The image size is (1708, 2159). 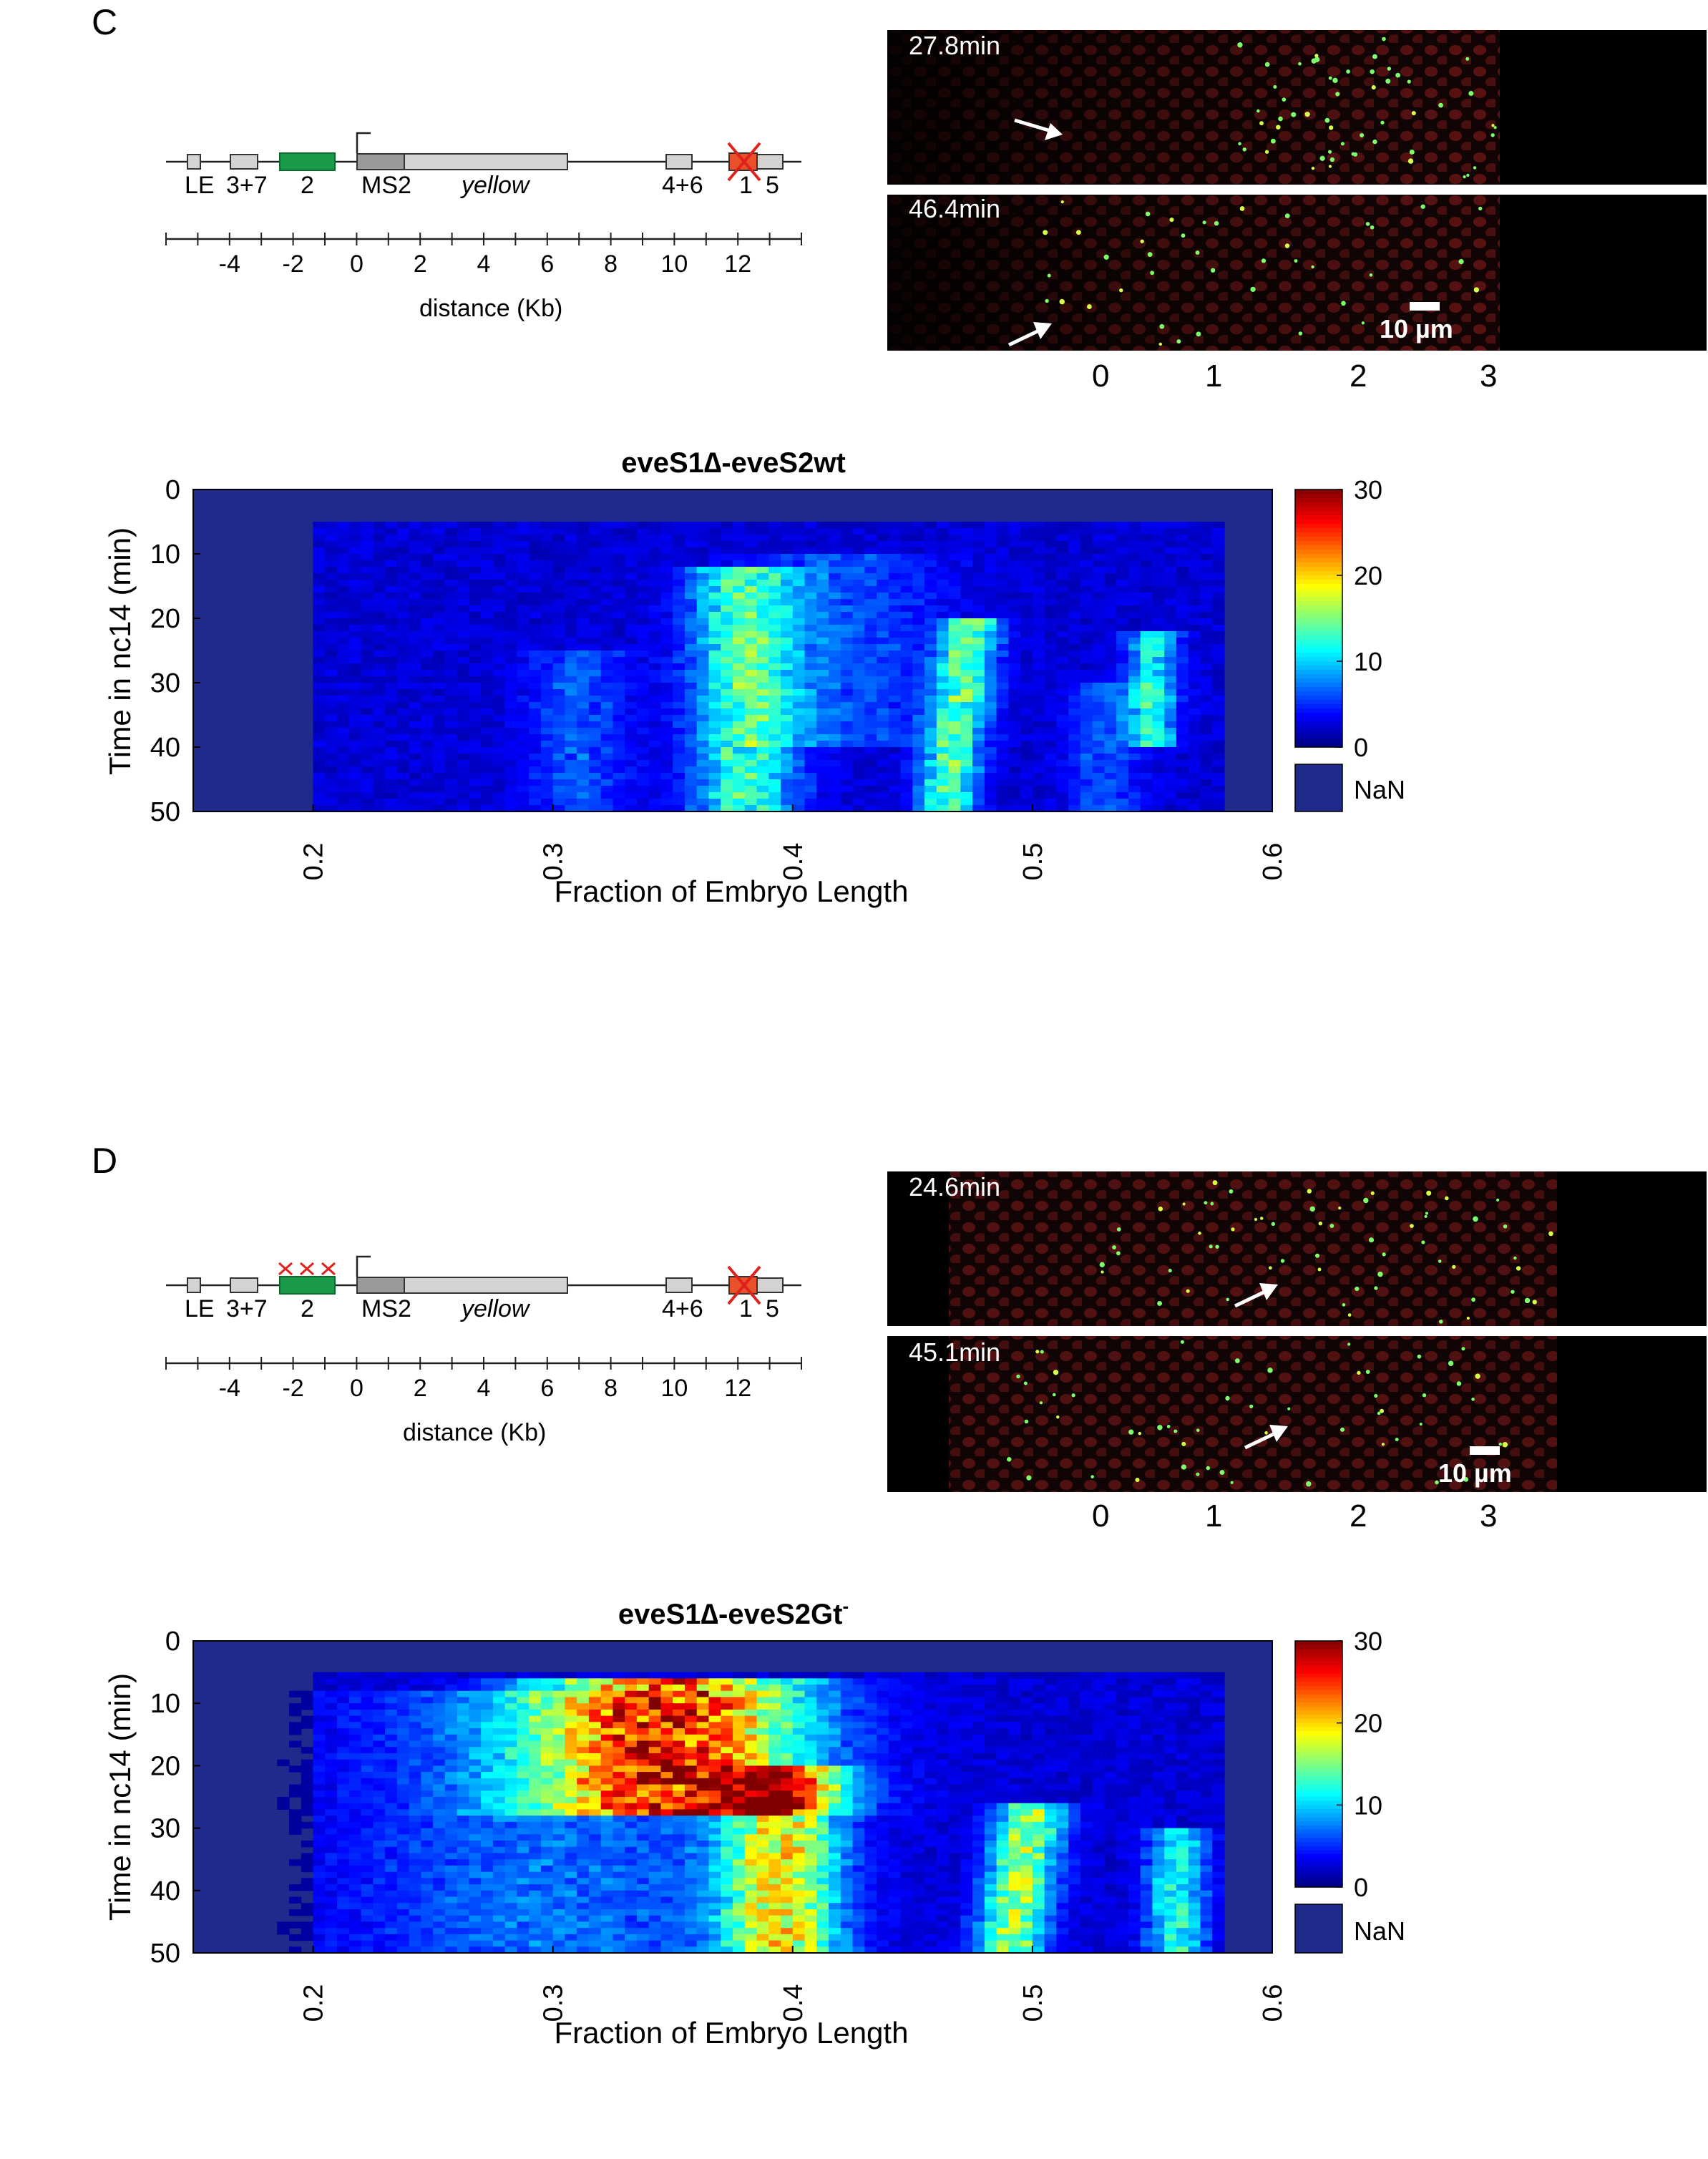 I want to click on heatmap-x-axis: 0.2 0.3 0.4 0.5 0.6, so click(x=794, y=842).